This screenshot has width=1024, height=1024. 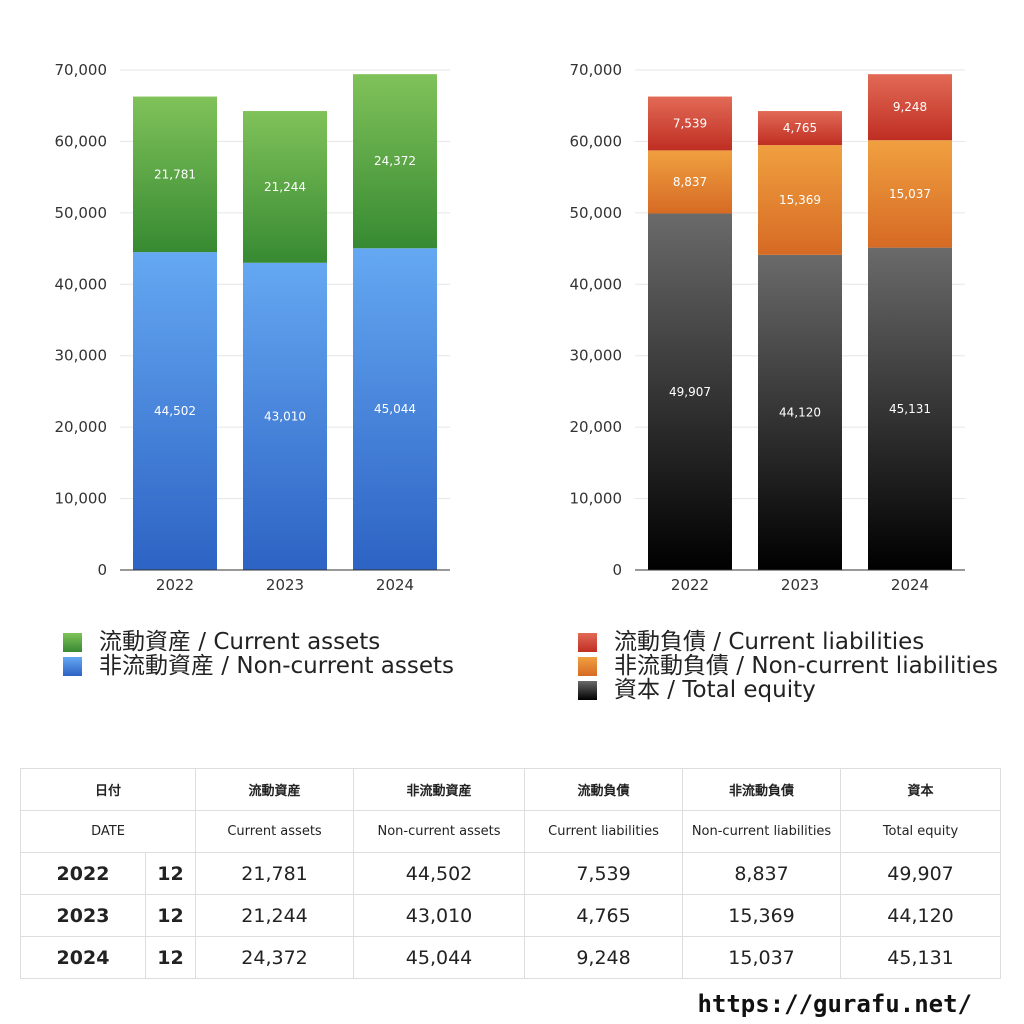 What do you see at coordinates (921, 831) in the screenshot?
I see `header-equity-en: Total equity` at bounding box center [921, 831].